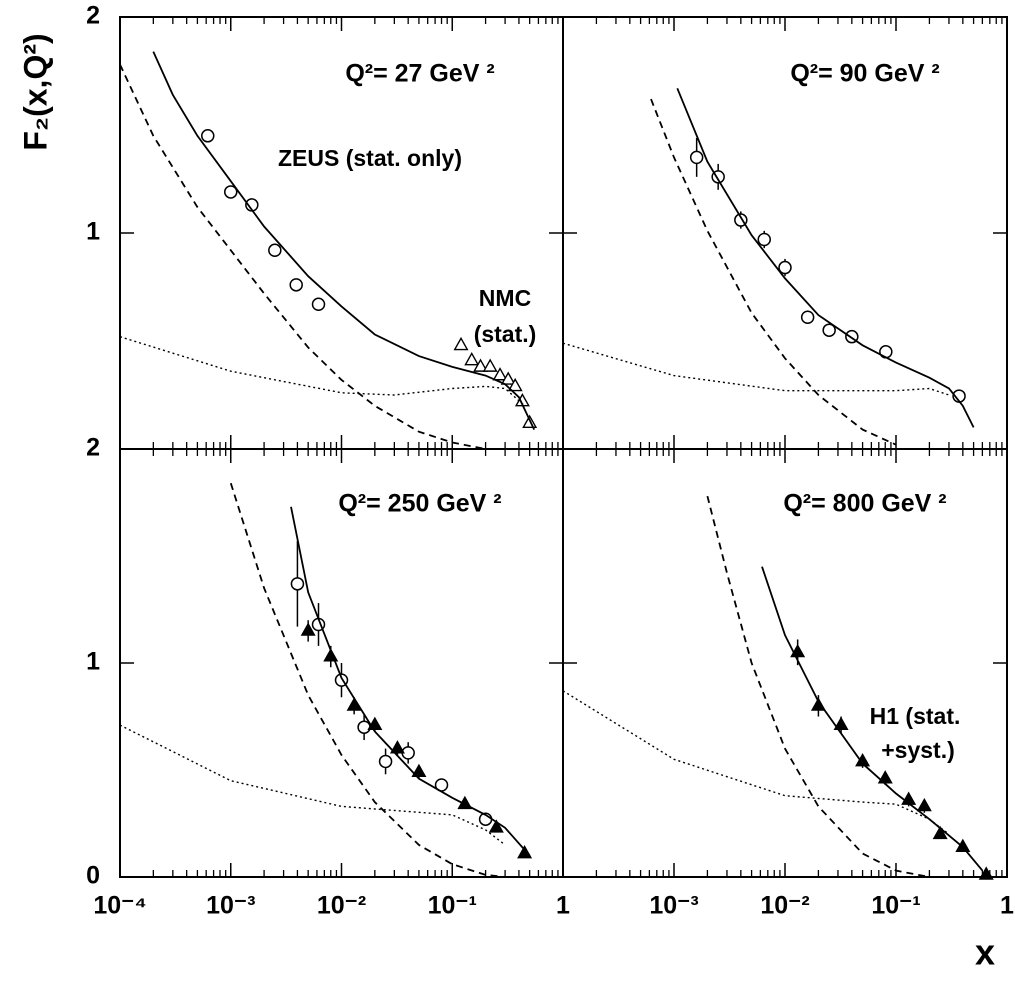 The image size is (1015, 981). What do you see at coordinates (35, 91) in the screenshot?
I see `y-axis-label: F₂(x,Q²)` at bounding box center [35, 91].